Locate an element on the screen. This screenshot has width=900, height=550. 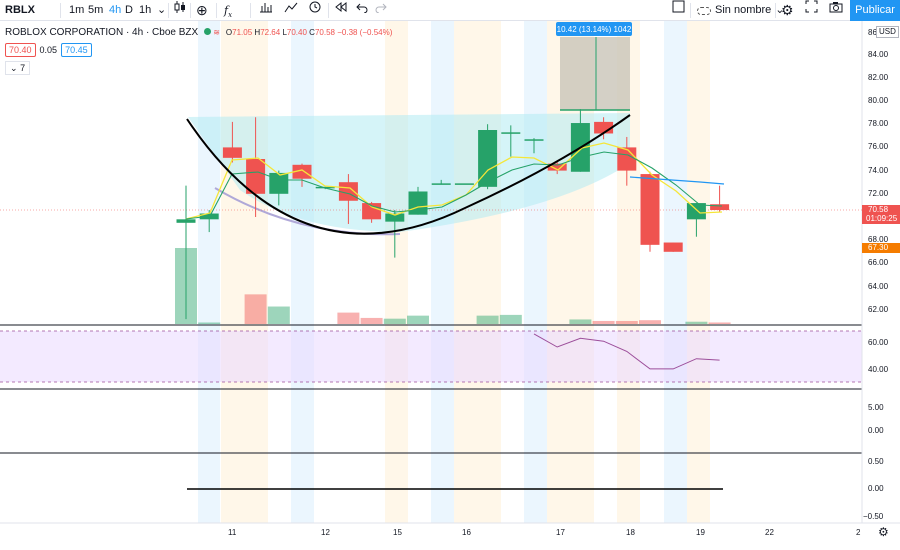
rsi-tick-label: 40.00 is located at coordinates (878, 369).